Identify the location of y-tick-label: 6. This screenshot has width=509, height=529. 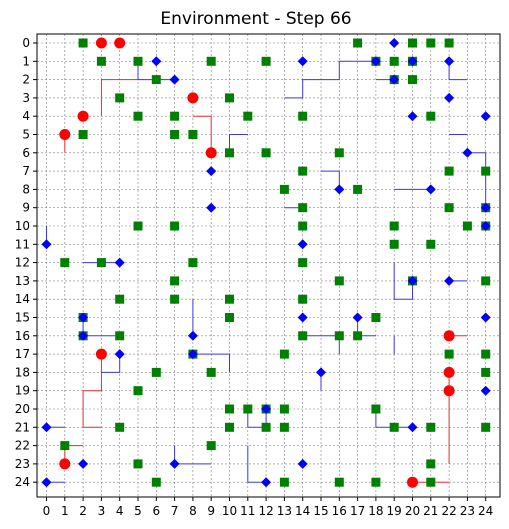
(26, 153).